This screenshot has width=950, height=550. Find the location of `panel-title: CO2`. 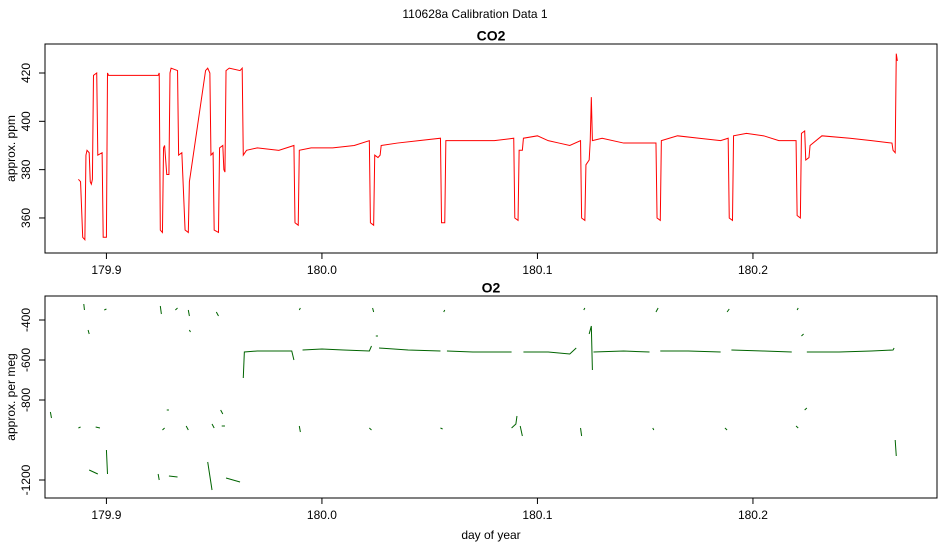

panel-title: CO2 is located at coordinates (491, 36).